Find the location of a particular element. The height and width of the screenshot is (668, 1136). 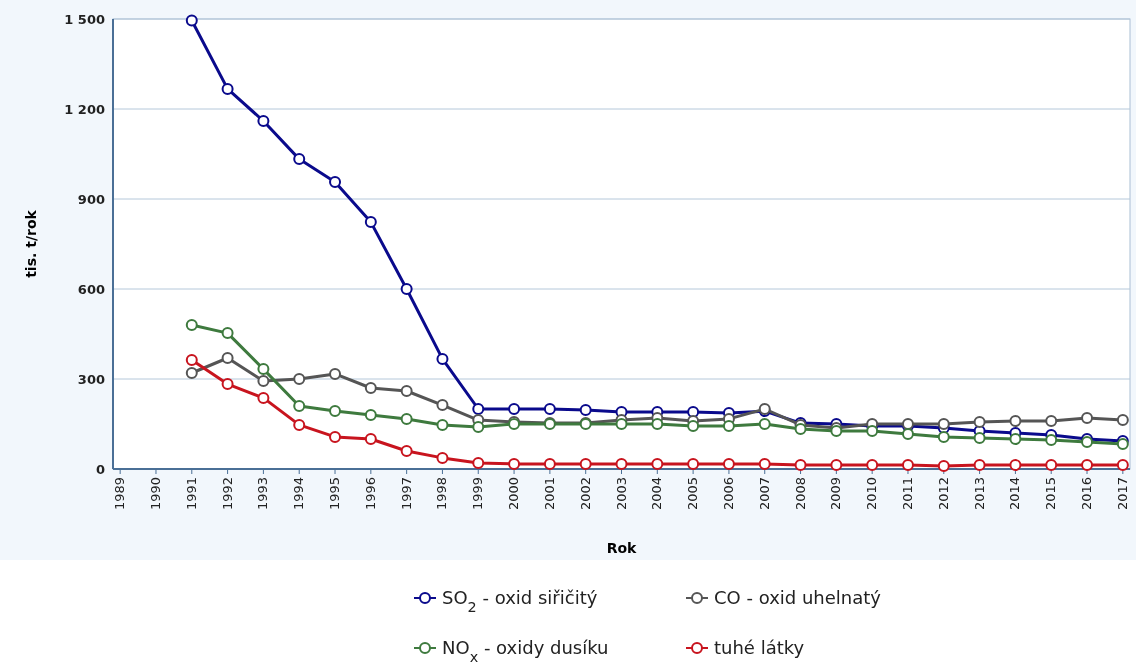

legend-label: CO - oxid uhelnatý is located at coordinates (798, 598).